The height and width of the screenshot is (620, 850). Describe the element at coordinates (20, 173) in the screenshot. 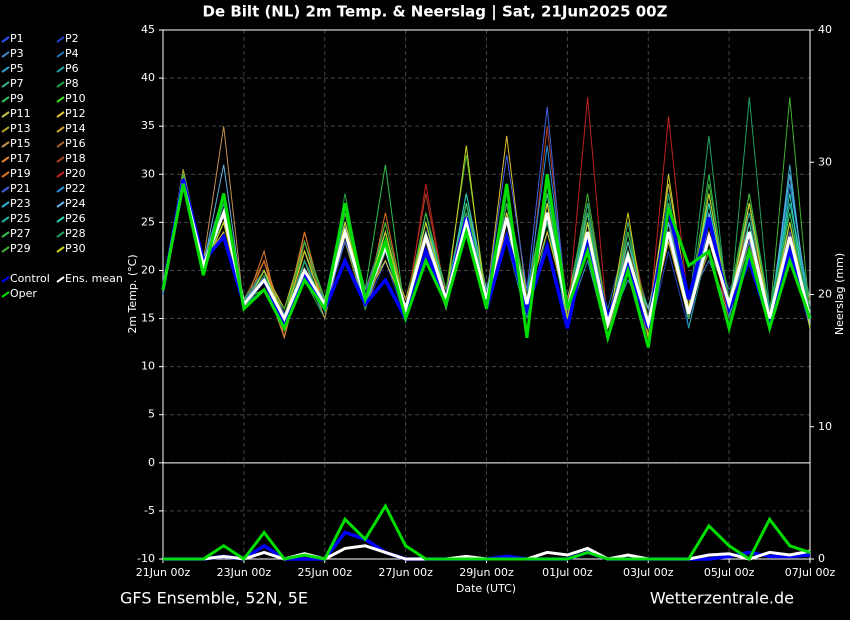

I see `legend-label: P19` at that location.